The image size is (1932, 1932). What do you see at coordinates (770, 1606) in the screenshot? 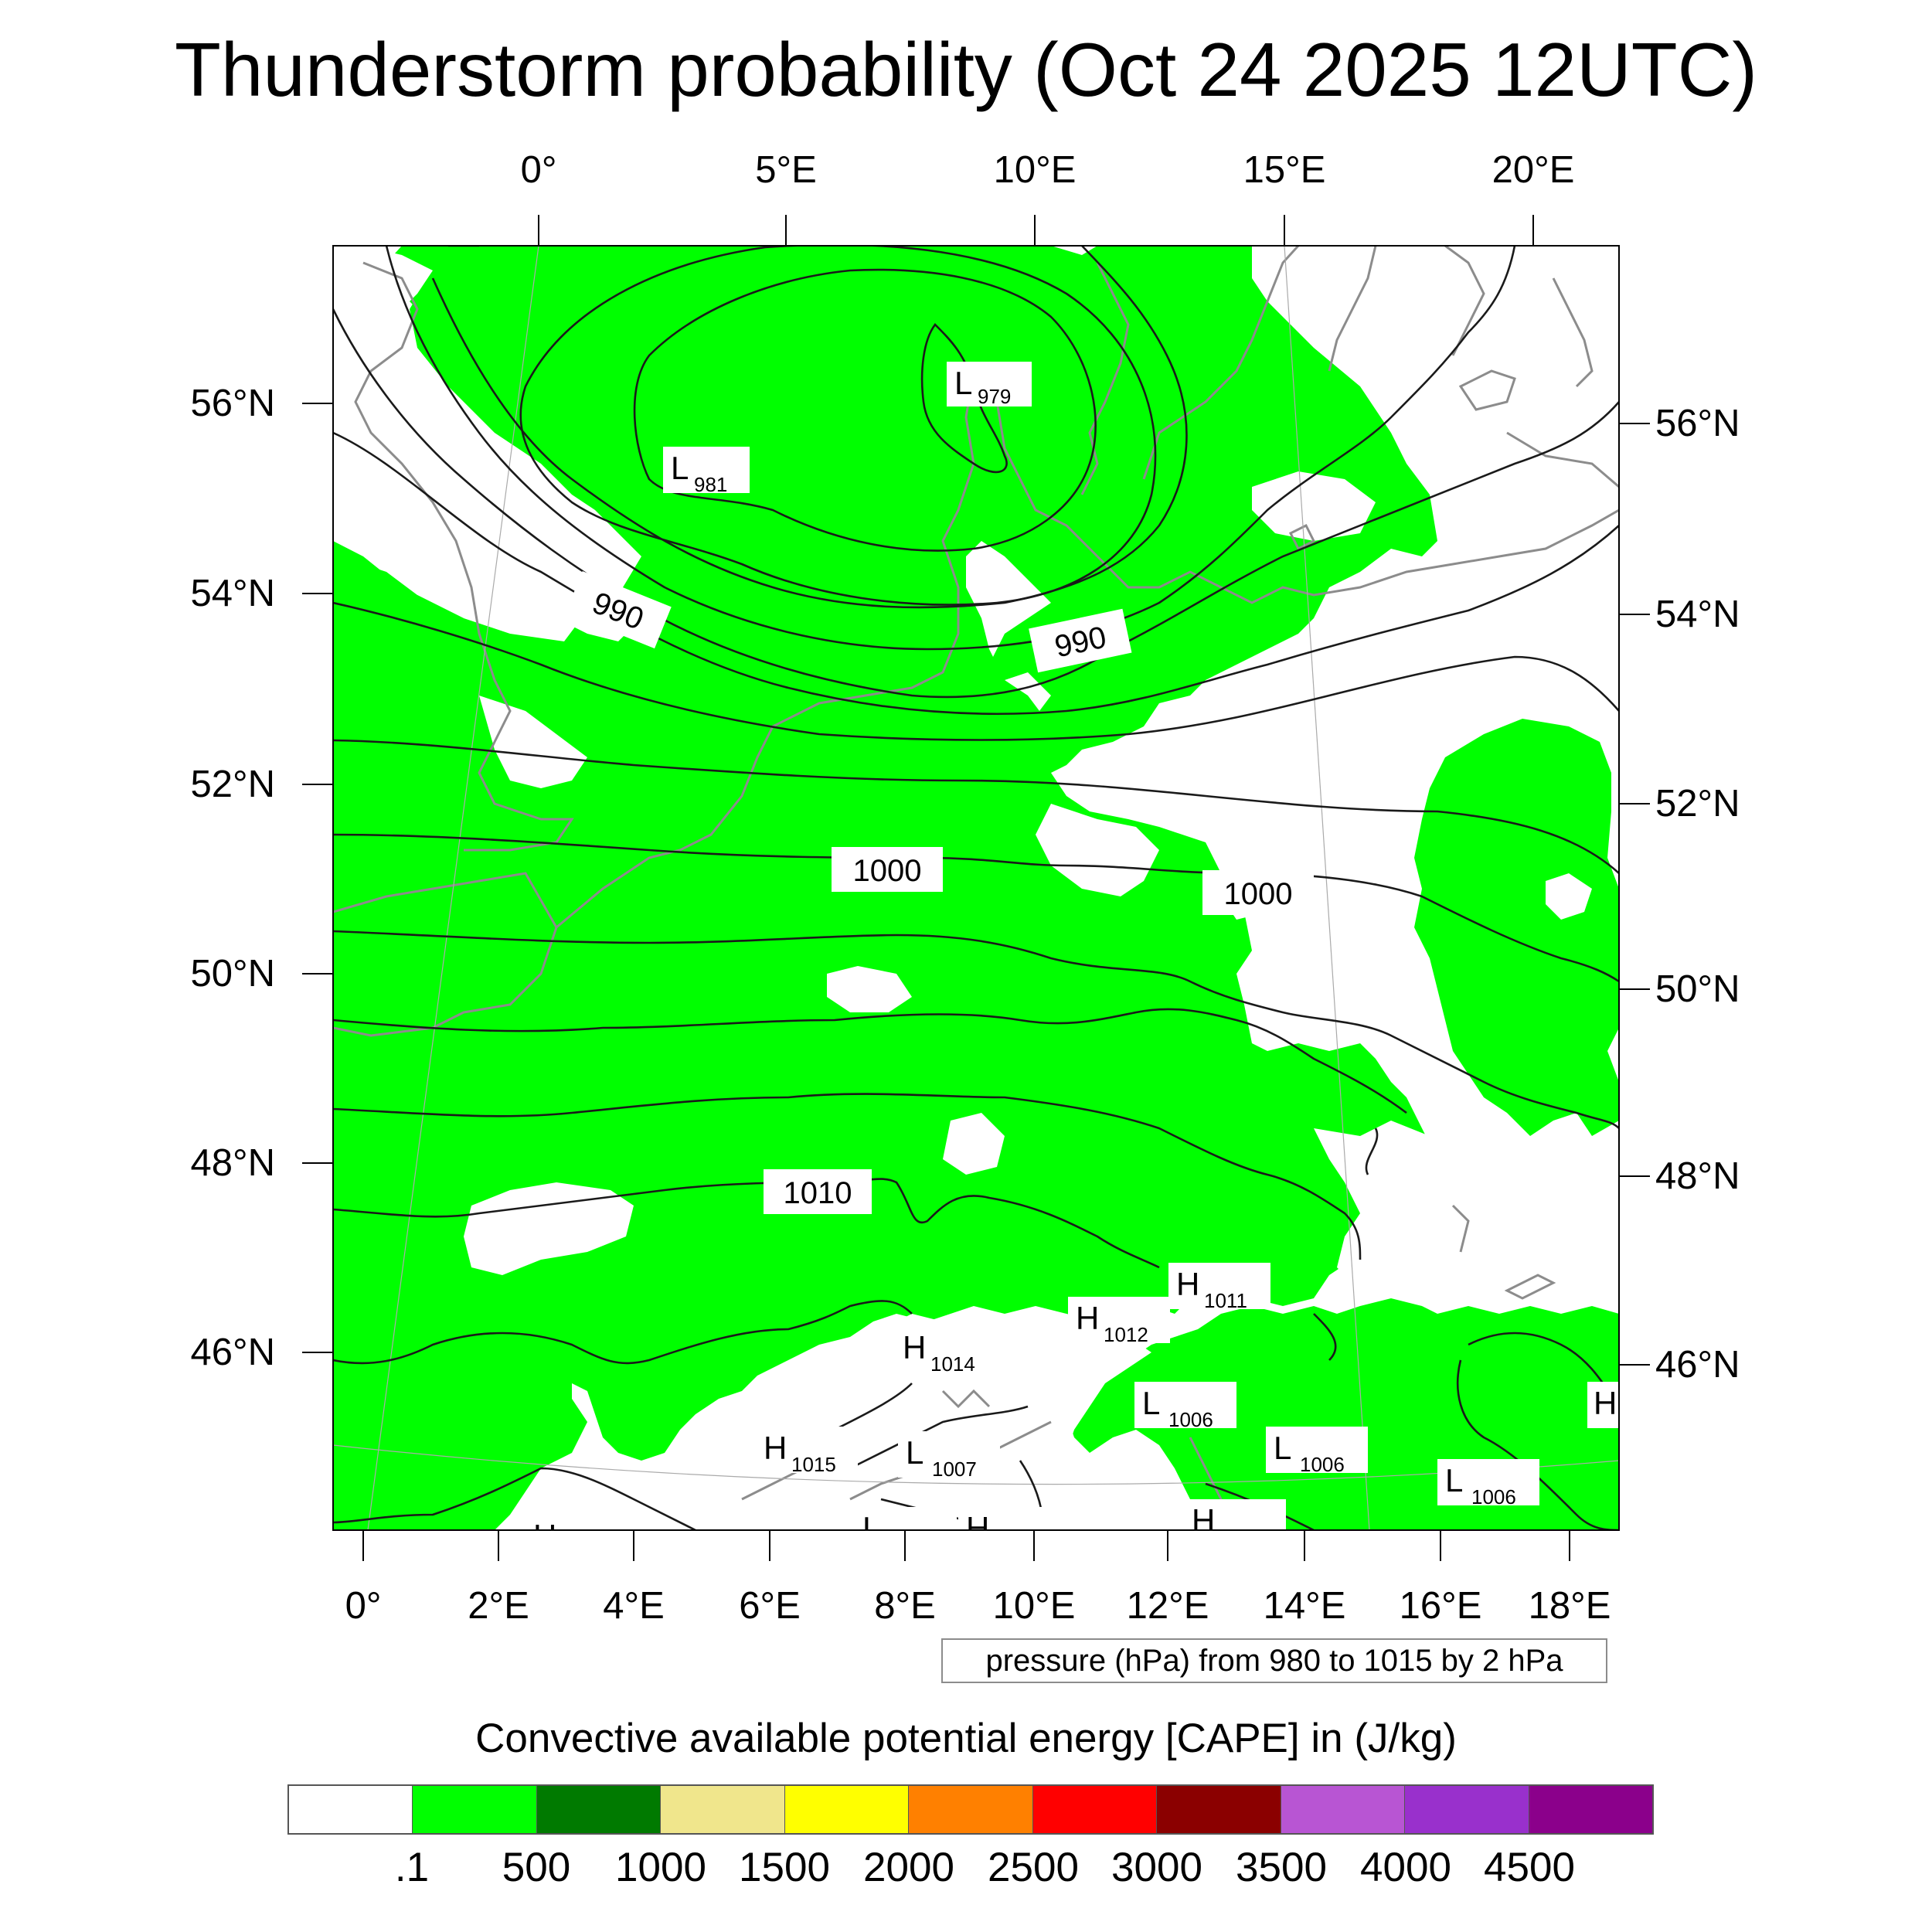
I see `bottom-lon-label: 6°E` at bounding box center [770, 1606].